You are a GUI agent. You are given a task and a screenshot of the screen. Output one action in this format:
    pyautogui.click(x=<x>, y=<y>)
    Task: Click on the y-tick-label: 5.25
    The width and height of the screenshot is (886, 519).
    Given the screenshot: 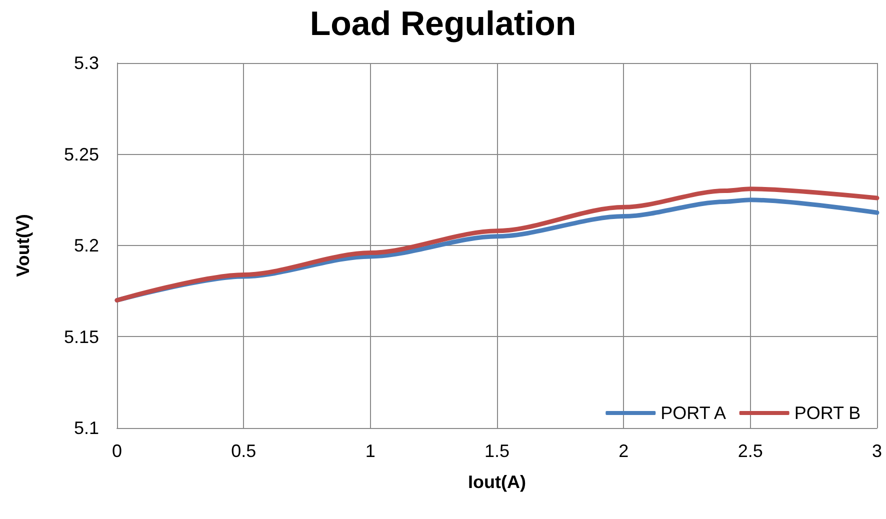 What is the action you would take?
    pyautogui.click(x=81, y=154)
    